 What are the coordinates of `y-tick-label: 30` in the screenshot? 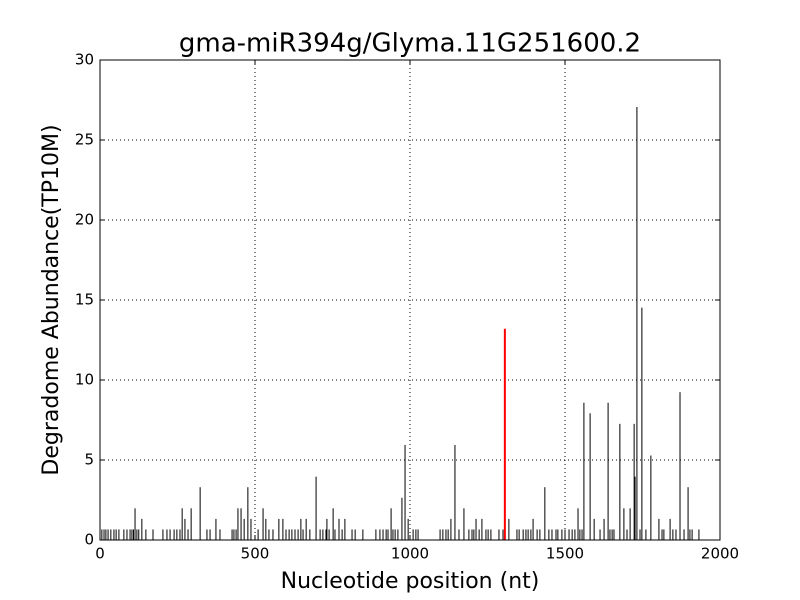 It's located at (84, 60).